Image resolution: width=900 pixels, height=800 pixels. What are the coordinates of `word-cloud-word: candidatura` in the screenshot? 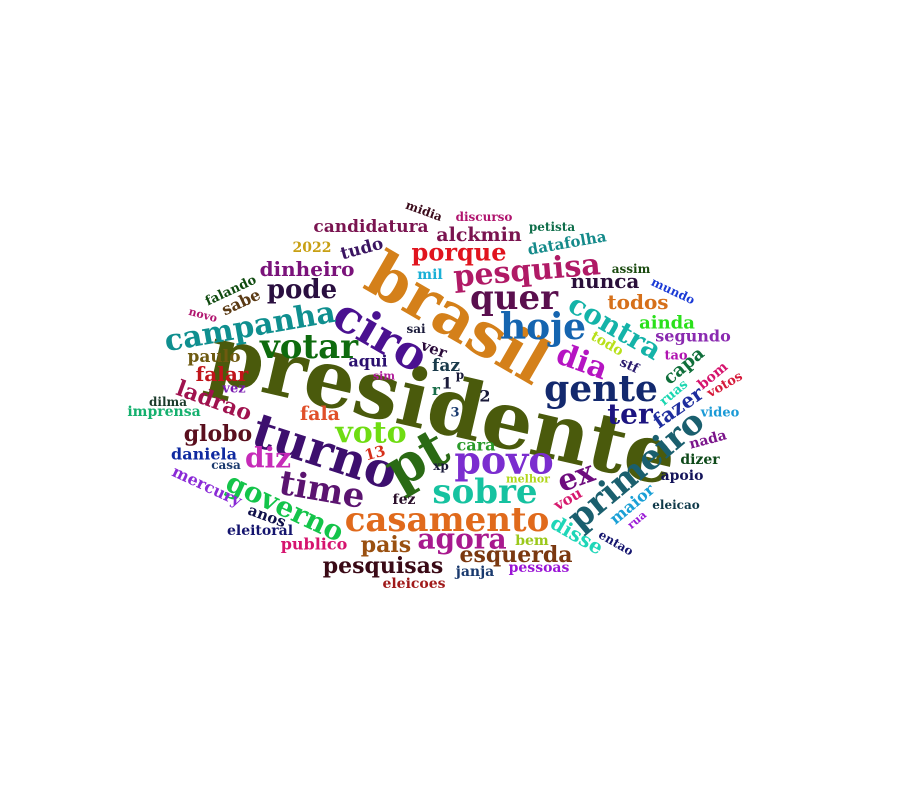 It's located at (370, 227).